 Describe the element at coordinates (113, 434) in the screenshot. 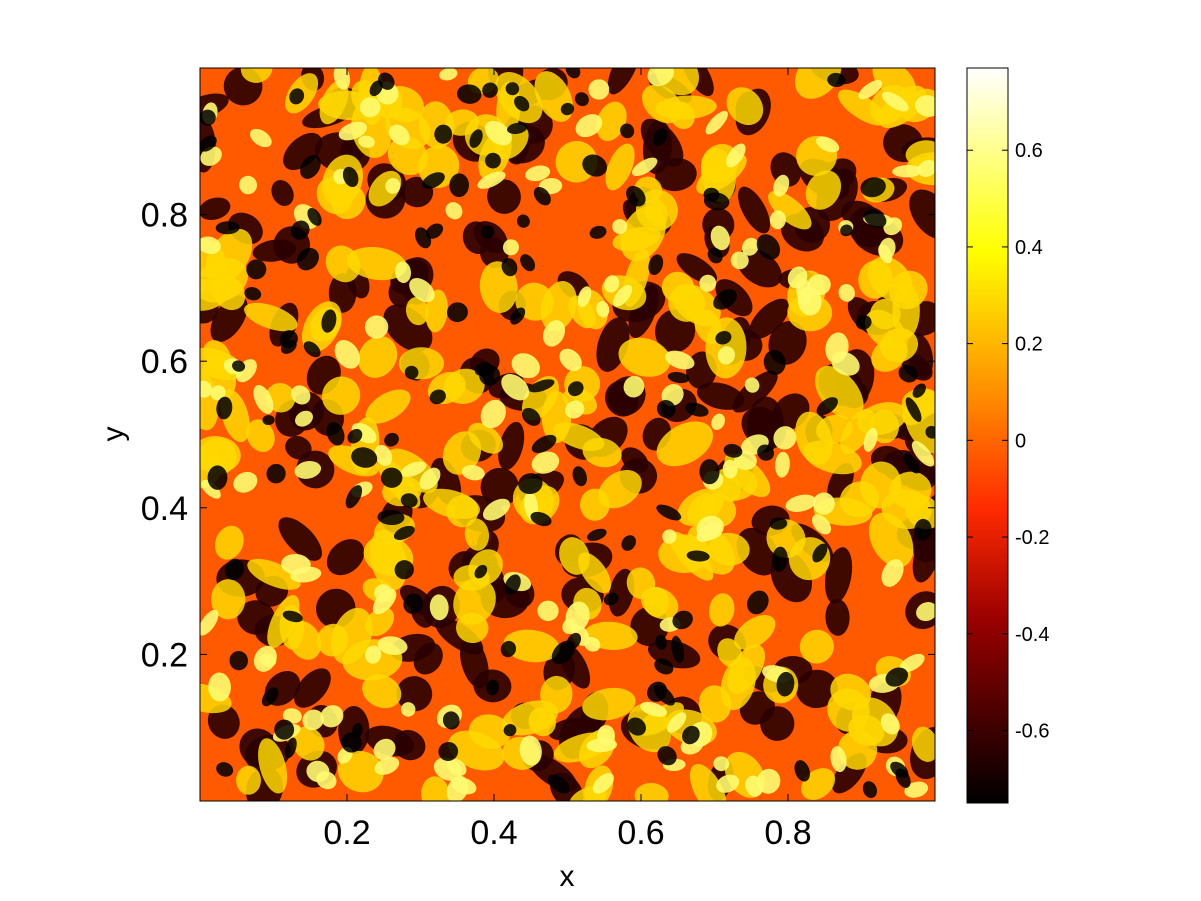

I see `y-axis-label: y` at that location.